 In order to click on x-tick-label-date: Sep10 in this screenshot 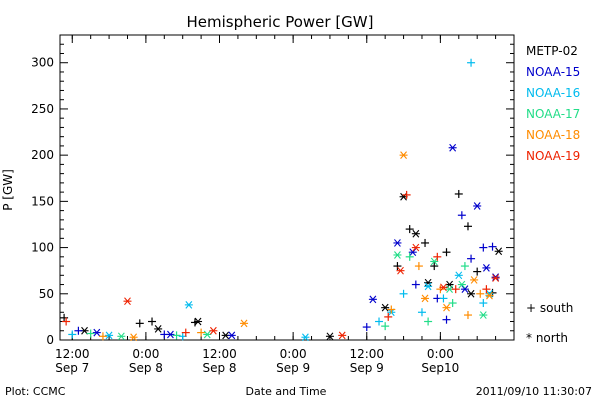, I will do `click(440, 368)`.